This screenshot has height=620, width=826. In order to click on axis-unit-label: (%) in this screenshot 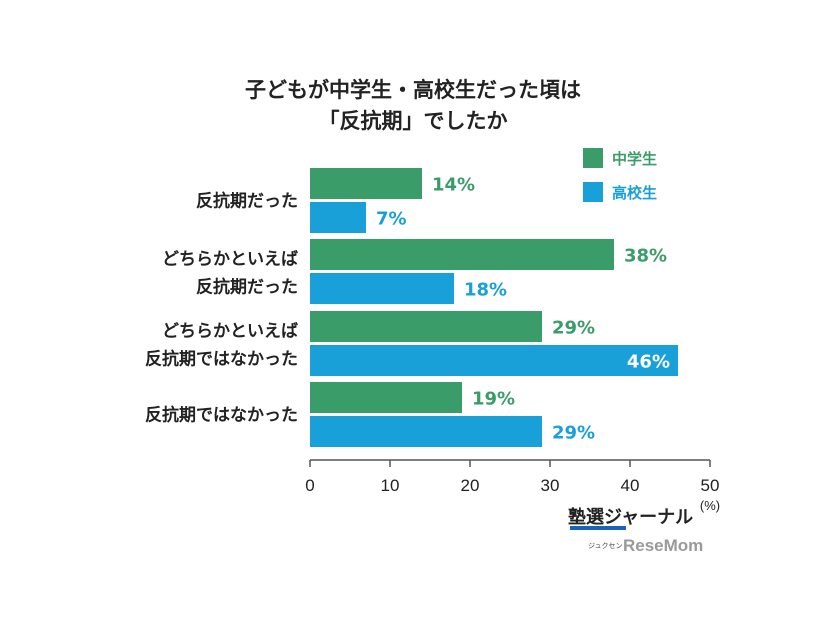, I will do `click(710, 505)`.